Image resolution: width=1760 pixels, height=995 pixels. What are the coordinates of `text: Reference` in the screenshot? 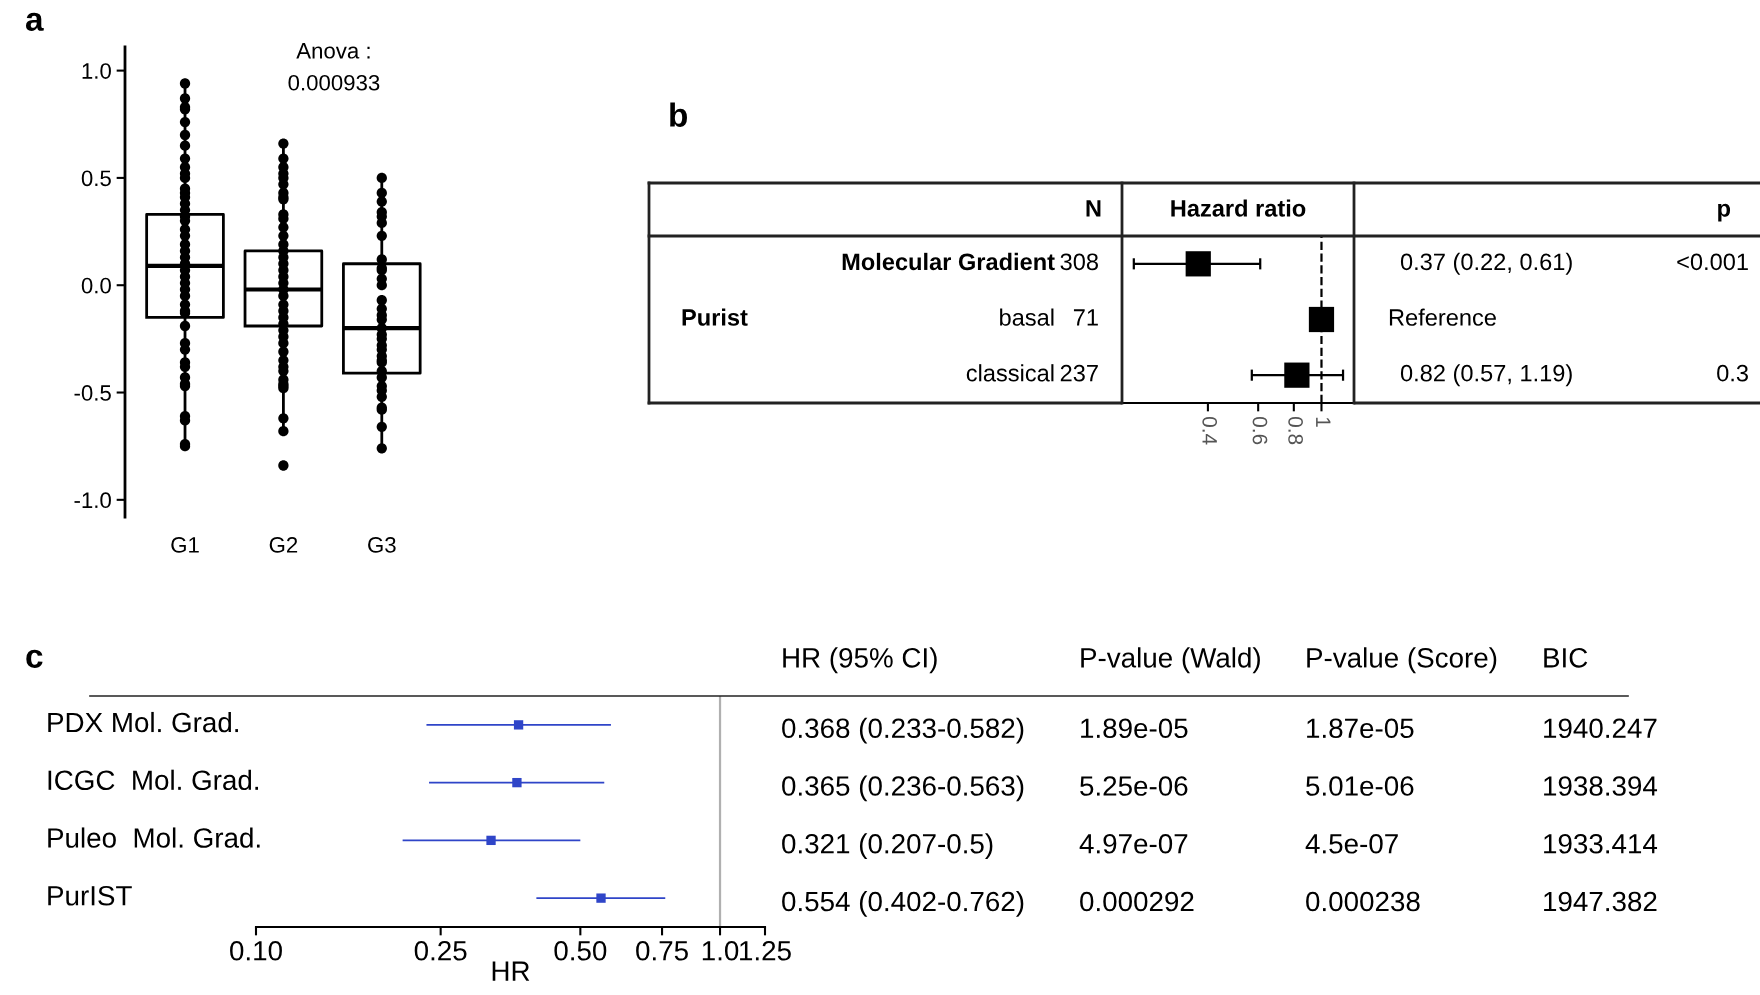 It's located at (1442, 317).